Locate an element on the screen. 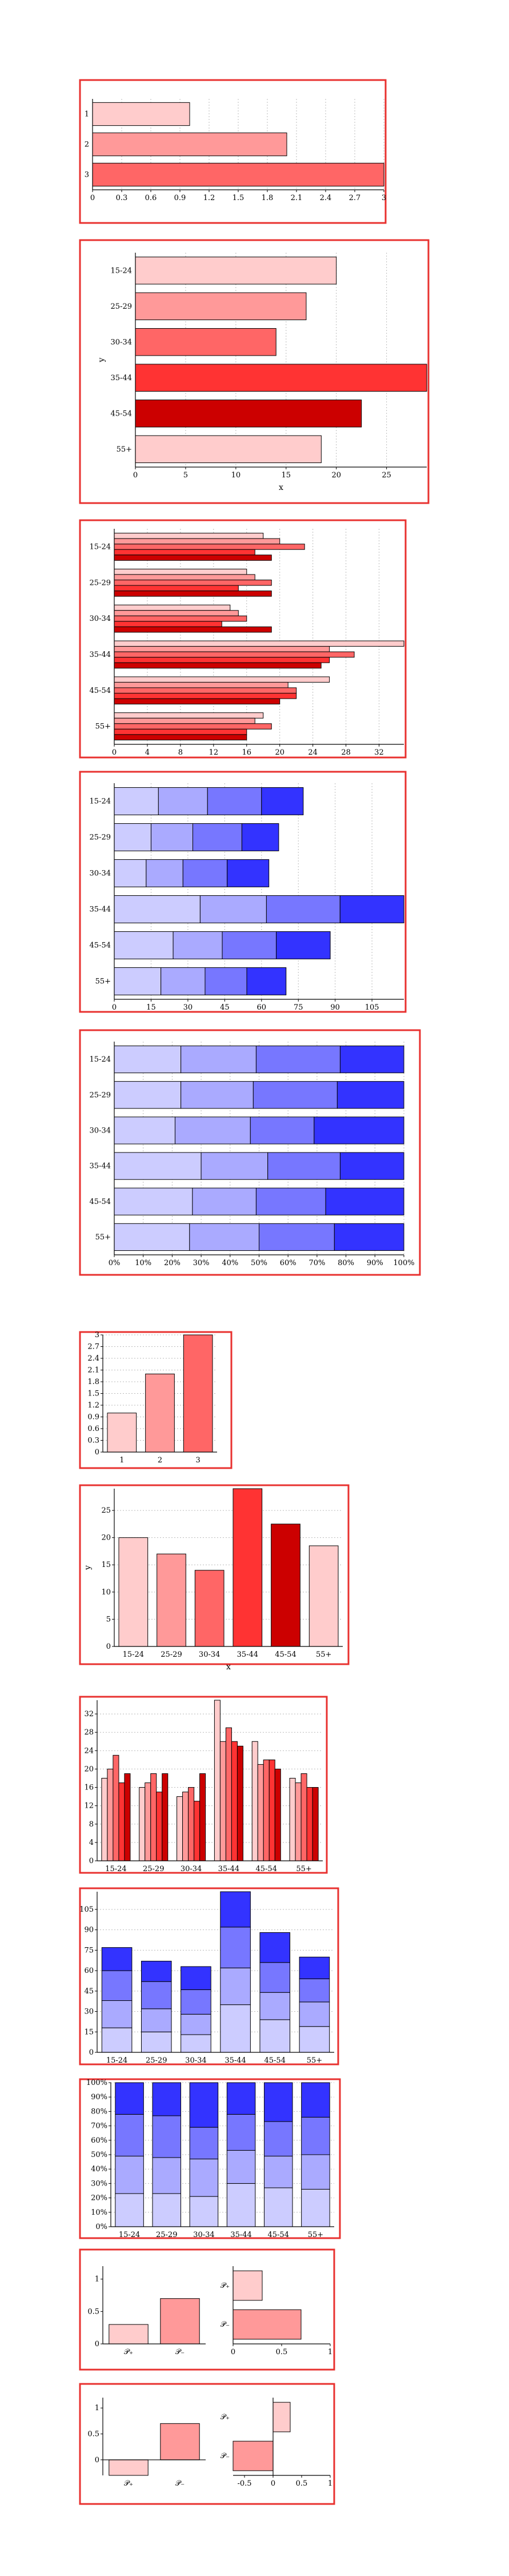 This screenshot has width=509, height=2576. c3-category-label: 25-29 is located at coordinates (100, 583).